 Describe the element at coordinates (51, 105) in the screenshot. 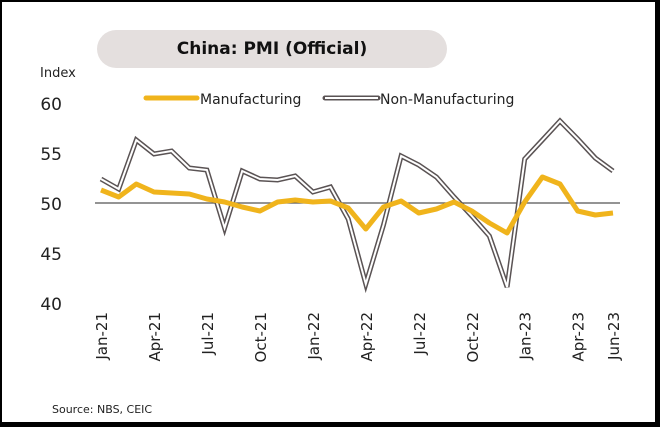

I see `y-tick-label: 60` at that location.